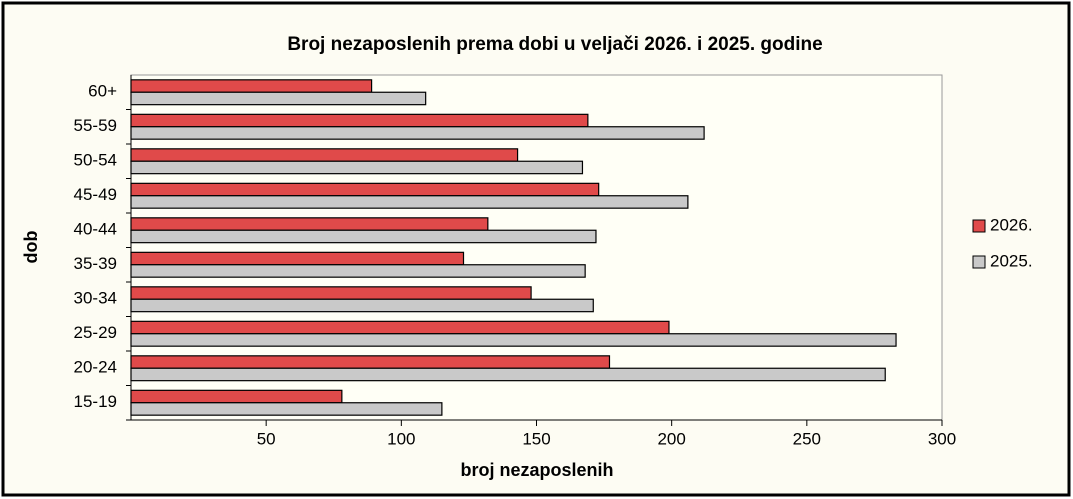 The image size is (1073, 499). Describe the element at coordinates (95, 332) in the screenshot. I see `y-tick-label: 25-29` at that location.